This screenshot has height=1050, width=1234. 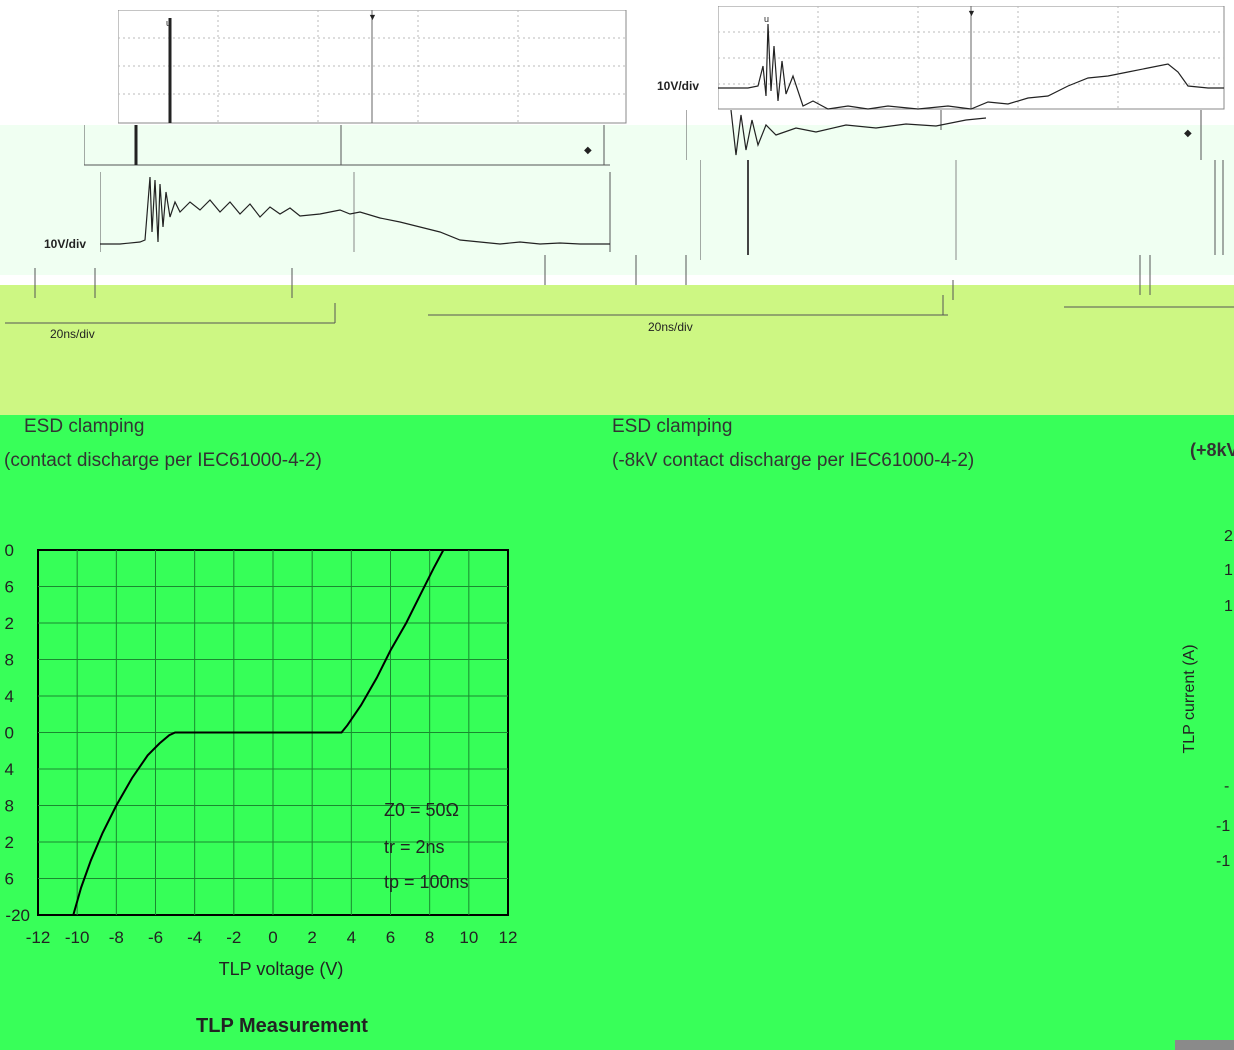 I want to click on caption-left-subtitle: (contact discharge per IEC61000-4-2), so click(x=163, y=460).